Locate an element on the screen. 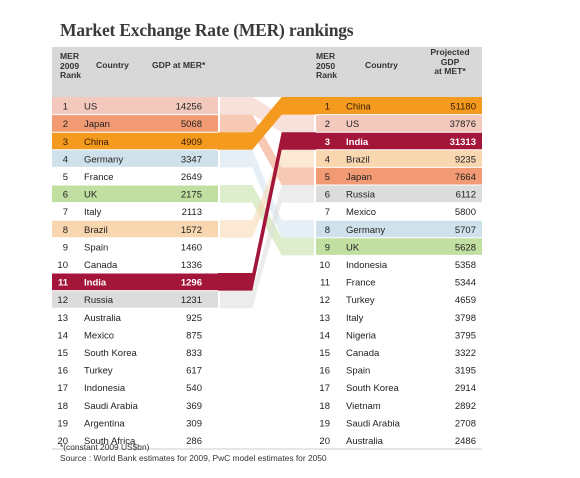 This screenshot has height=478, width=580. rank2009-rank-label: 4 is located at coordinates (65, 159).